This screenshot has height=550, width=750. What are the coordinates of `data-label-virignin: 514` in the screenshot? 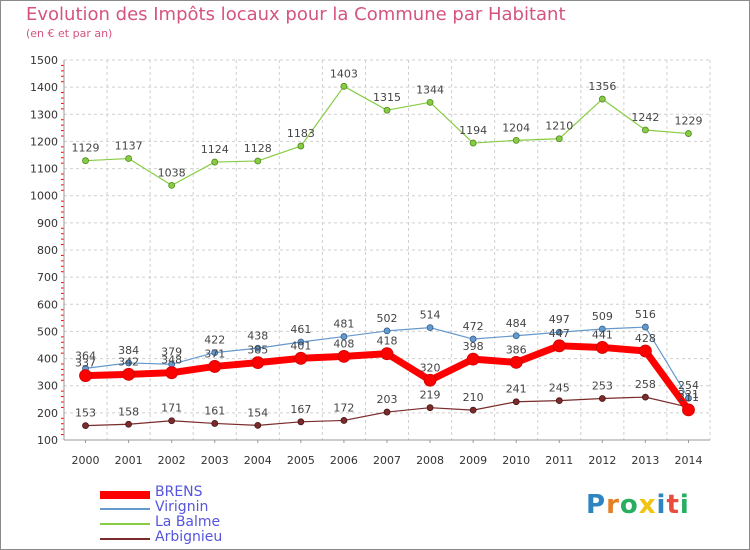 It's located at (430, 315).